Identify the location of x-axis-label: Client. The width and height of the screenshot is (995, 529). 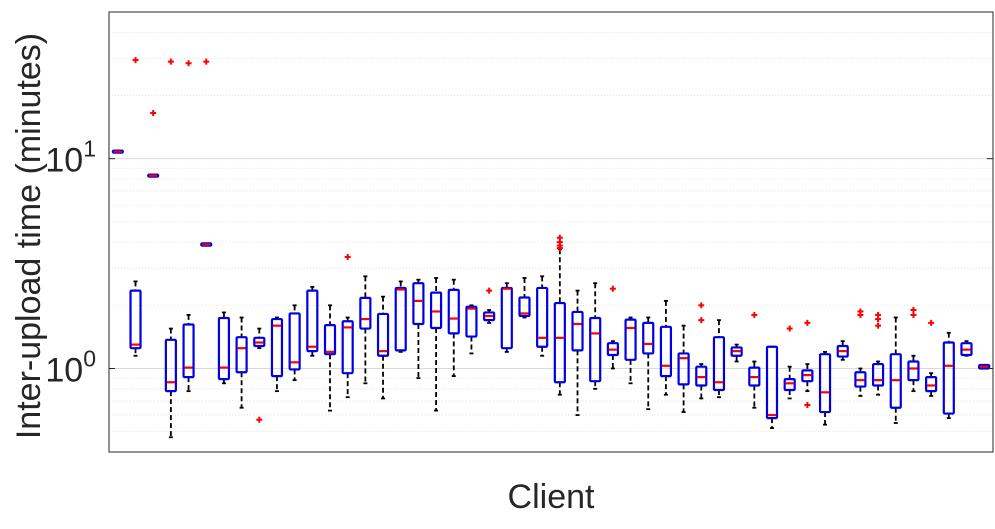
(551, 497).